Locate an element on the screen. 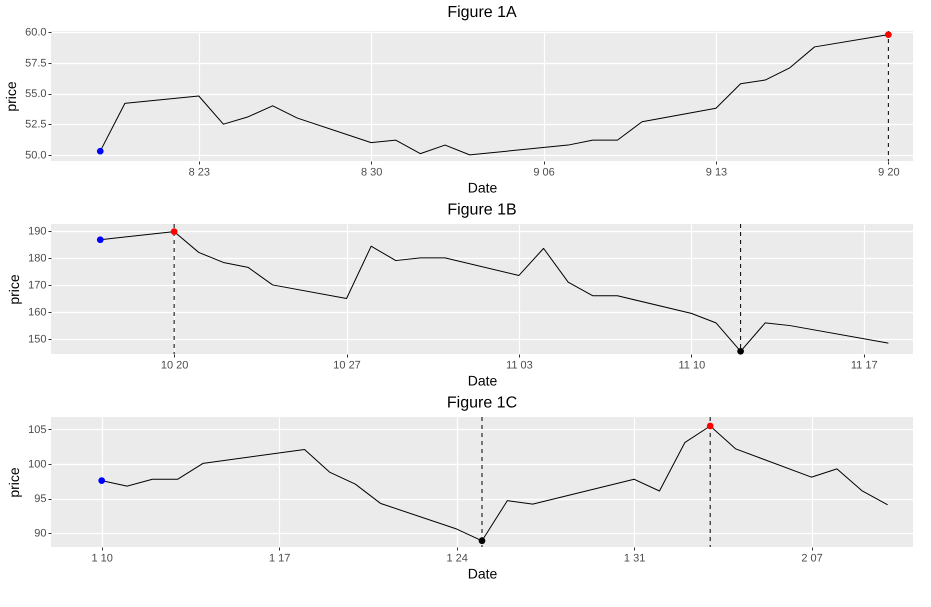 This screenshot has width=931, height=607. chart-title: Figure 1A is located at coordinates (482, 13).